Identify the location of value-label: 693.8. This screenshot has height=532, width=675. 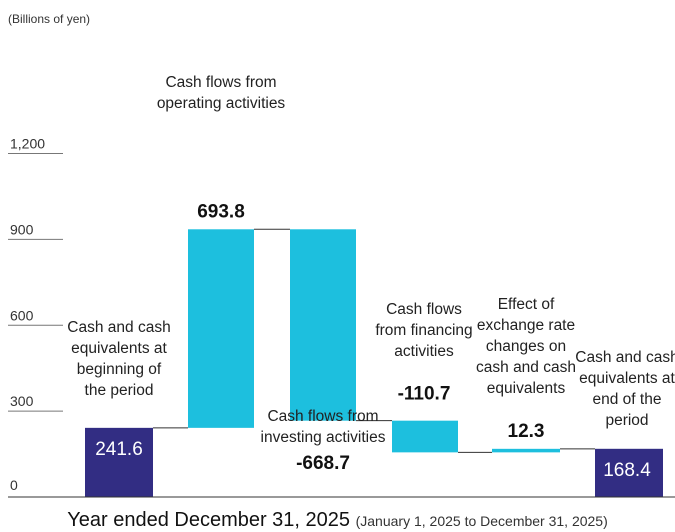
(221, 211).